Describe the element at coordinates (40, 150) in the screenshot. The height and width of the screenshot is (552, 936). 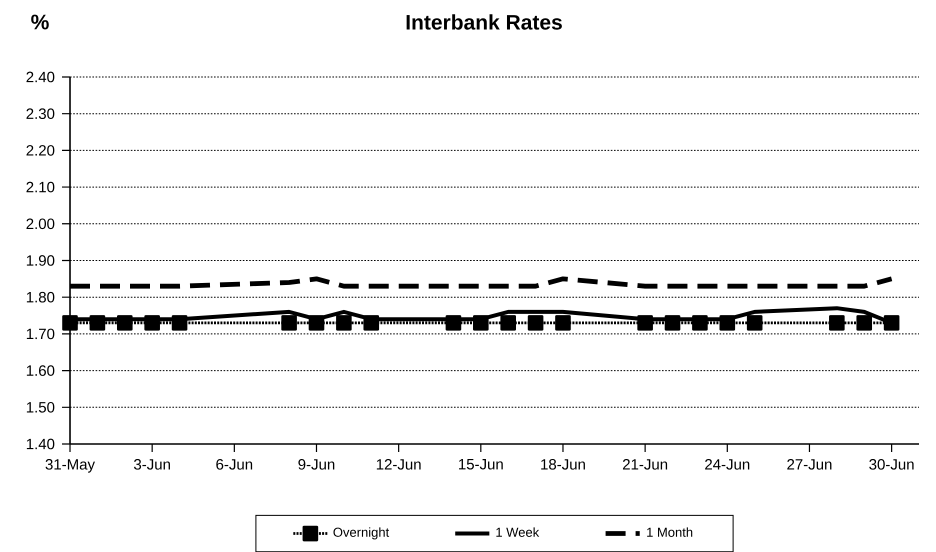
I see `y-tick-label: 2.20` at that location.